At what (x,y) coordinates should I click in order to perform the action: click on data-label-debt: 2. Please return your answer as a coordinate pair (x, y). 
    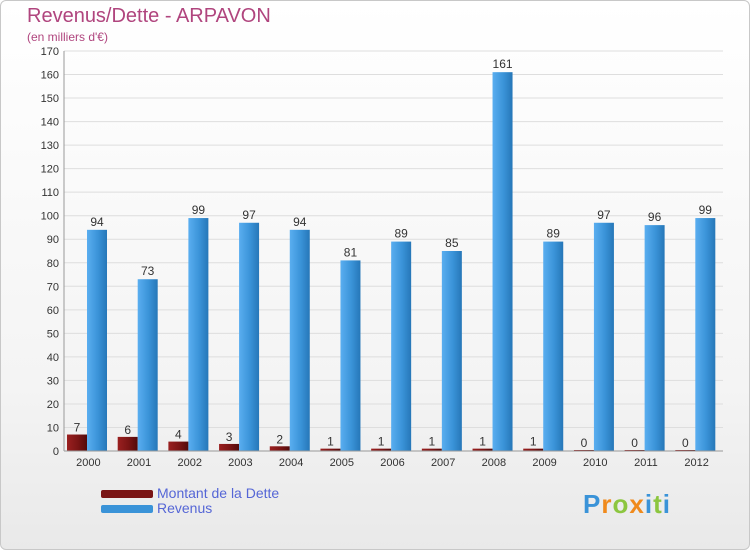
    Looking at the image, I should click on (279, 439).